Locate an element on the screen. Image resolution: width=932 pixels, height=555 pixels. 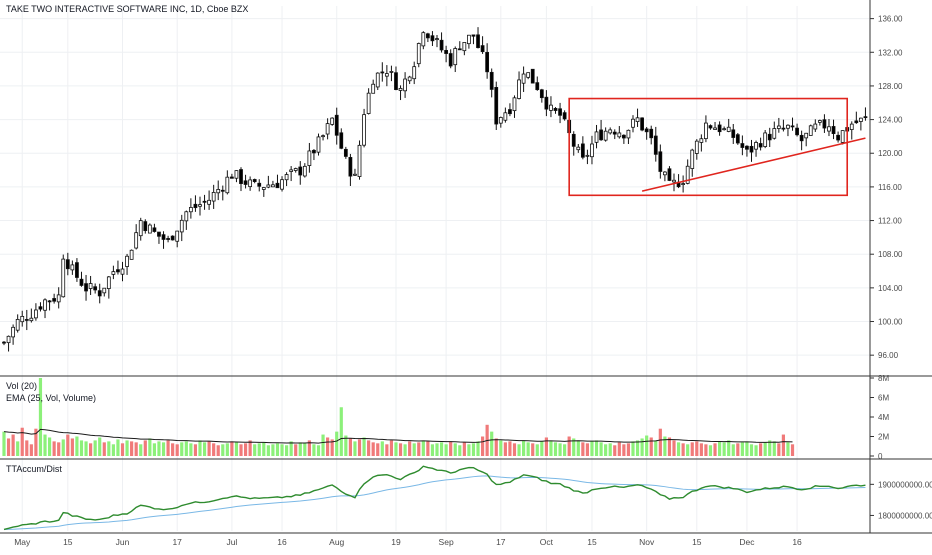
volume-tick-label: 2M is located at coordinates (883, 437).